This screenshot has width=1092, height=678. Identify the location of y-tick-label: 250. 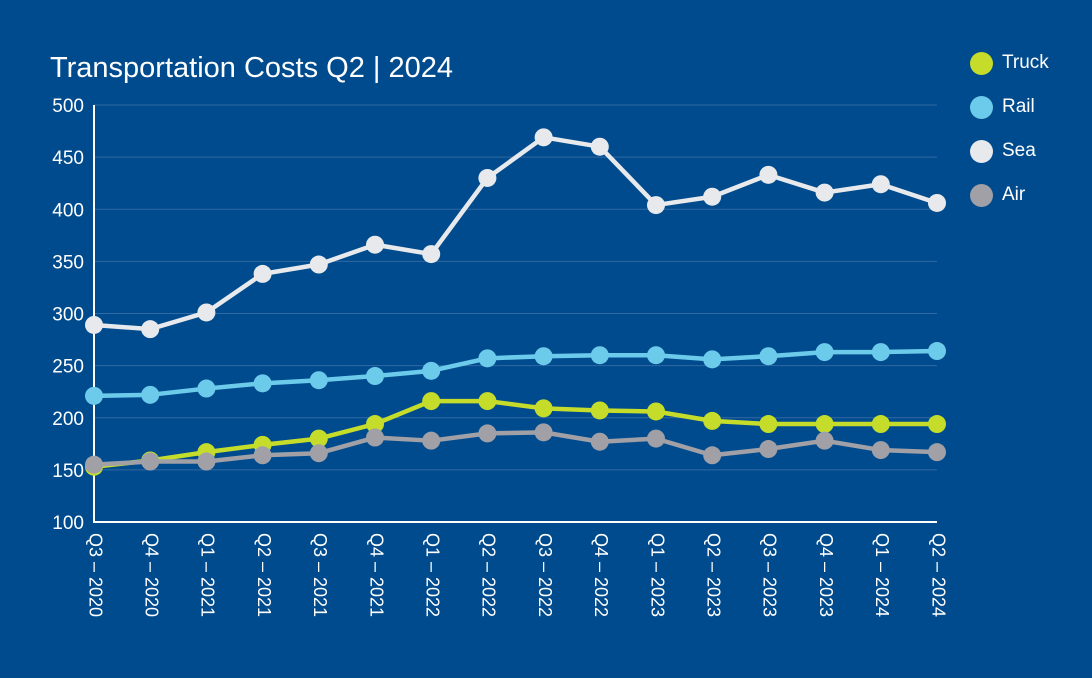
(68, 367).